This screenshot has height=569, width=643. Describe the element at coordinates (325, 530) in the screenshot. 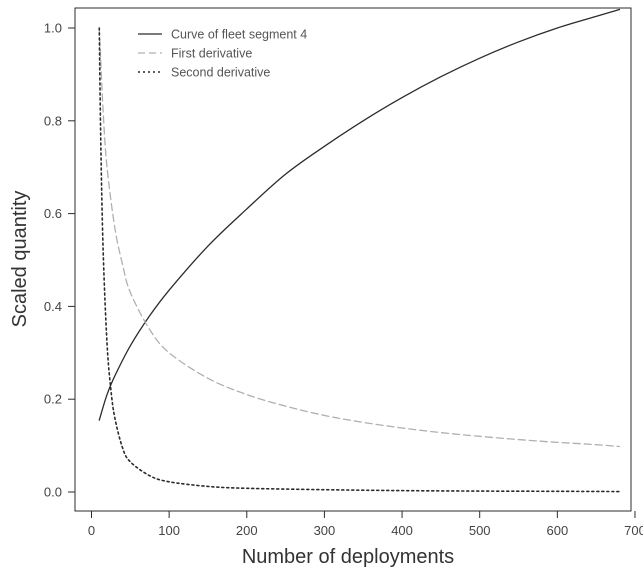

I see `x-tick-label: 300` at that location.